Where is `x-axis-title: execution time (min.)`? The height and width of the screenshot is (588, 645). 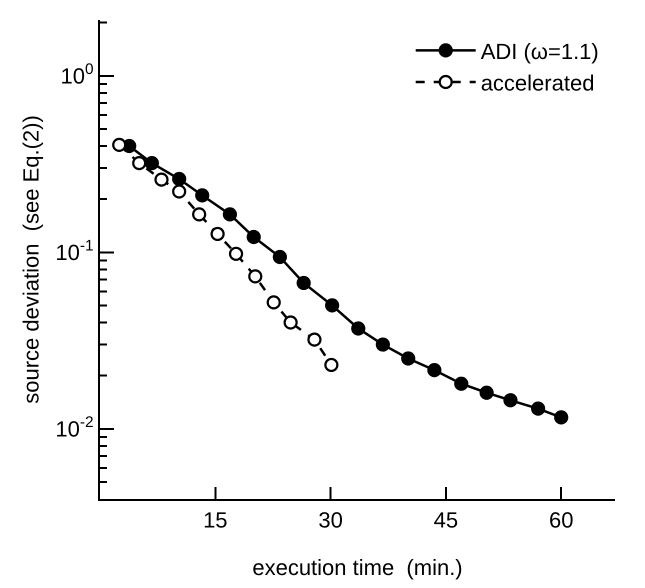
x-axis-title: execution time (min.) is located at coordinates (357, 567).